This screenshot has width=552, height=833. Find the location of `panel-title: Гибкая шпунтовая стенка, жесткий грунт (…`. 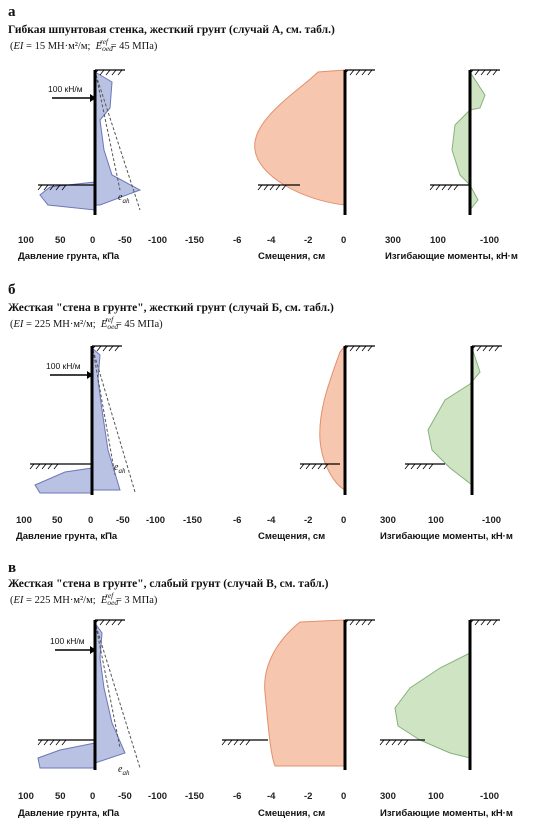

panel-title: Гибкая шпунтовая стенка, жесткий грунт (… is located at coordinates (171, 30).